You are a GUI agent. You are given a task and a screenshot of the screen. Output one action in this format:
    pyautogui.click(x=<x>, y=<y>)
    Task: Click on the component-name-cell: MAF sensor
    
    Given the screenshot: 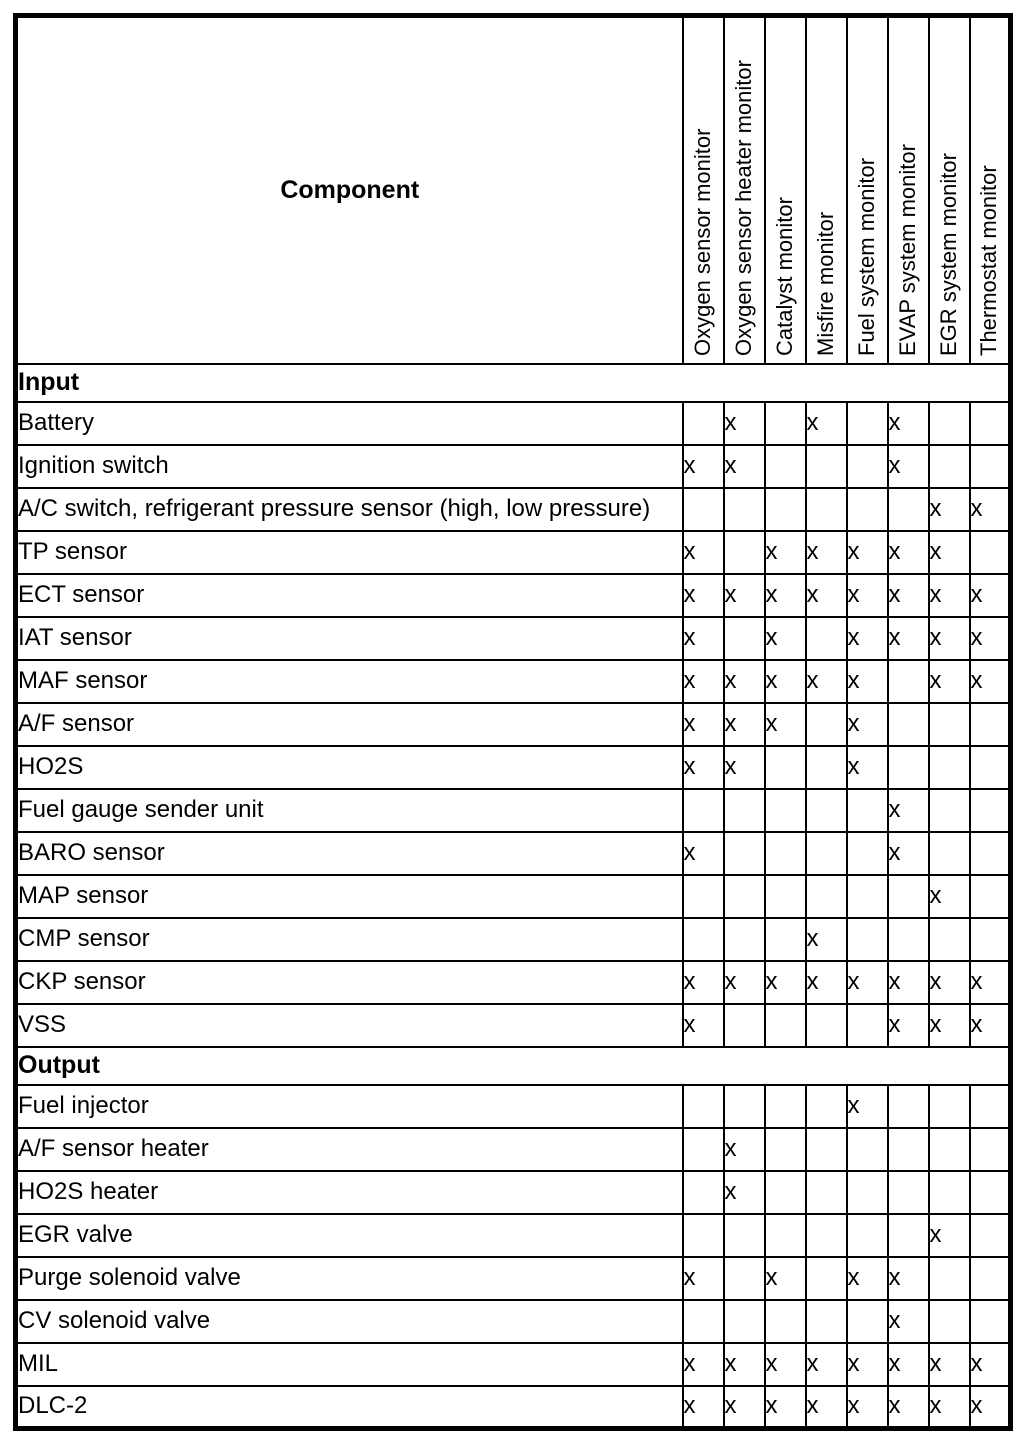 What is the action you would take?
    pyautogui.click(x=349, y=681)
    